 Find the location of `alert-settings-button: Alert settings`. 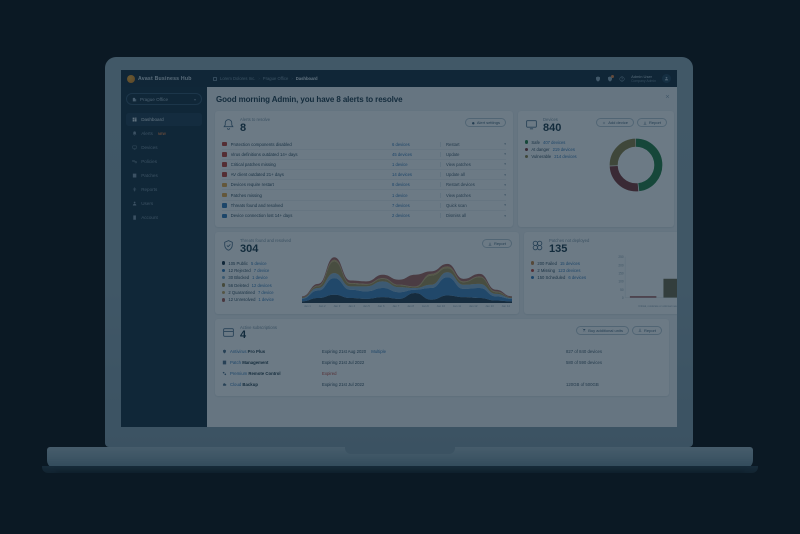

alert-settings-button: Alert settings is located at coordinates (485, 122).